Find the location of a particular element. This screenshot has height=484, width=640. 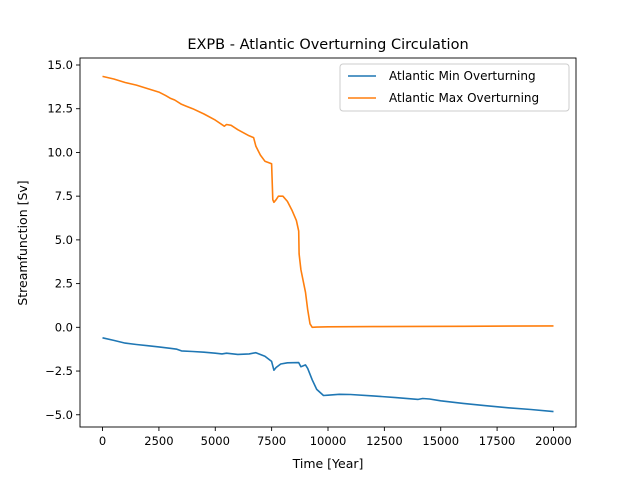

x-tick-label: 10000 is located at coordinates (328, 441).